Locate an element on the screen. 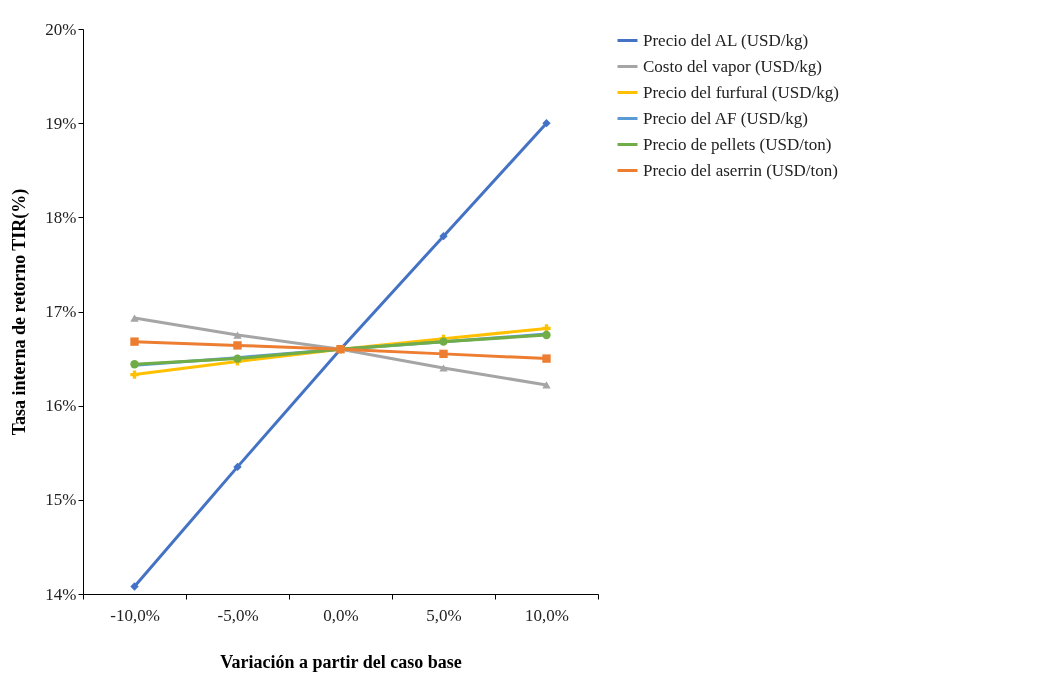 The image size is (1064, 688). x-tick-label: -10,0% is located at coordinates (135, 615).